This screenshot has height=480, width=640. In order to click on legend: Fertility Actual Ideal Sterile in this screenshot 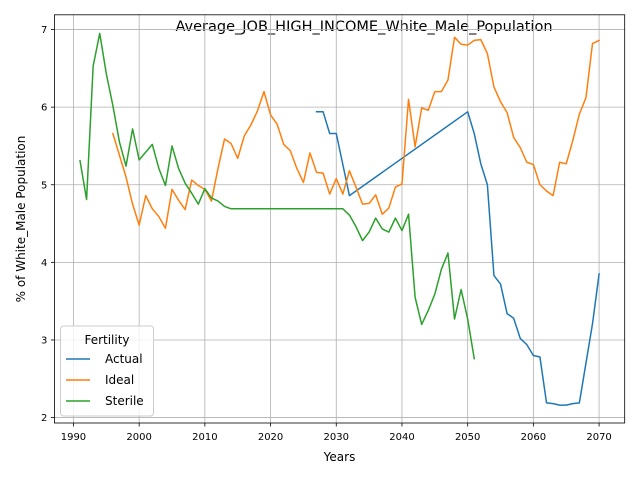, I will do `click(107, 371)`.